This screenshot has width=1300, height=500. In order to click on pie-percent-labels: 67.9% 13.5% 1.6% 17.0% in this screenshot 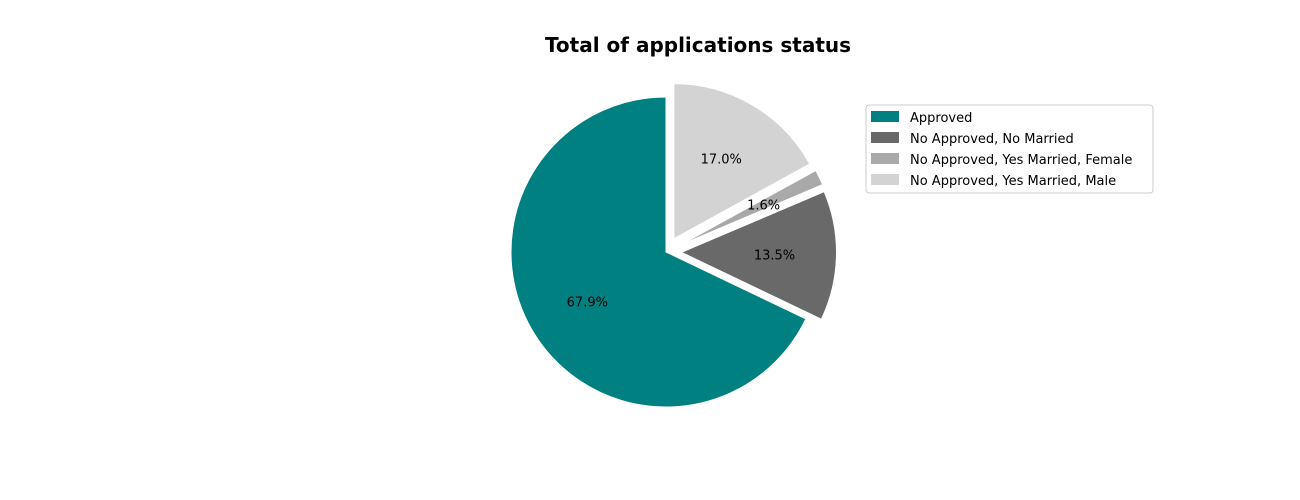, I will do `click(681, 232)`.